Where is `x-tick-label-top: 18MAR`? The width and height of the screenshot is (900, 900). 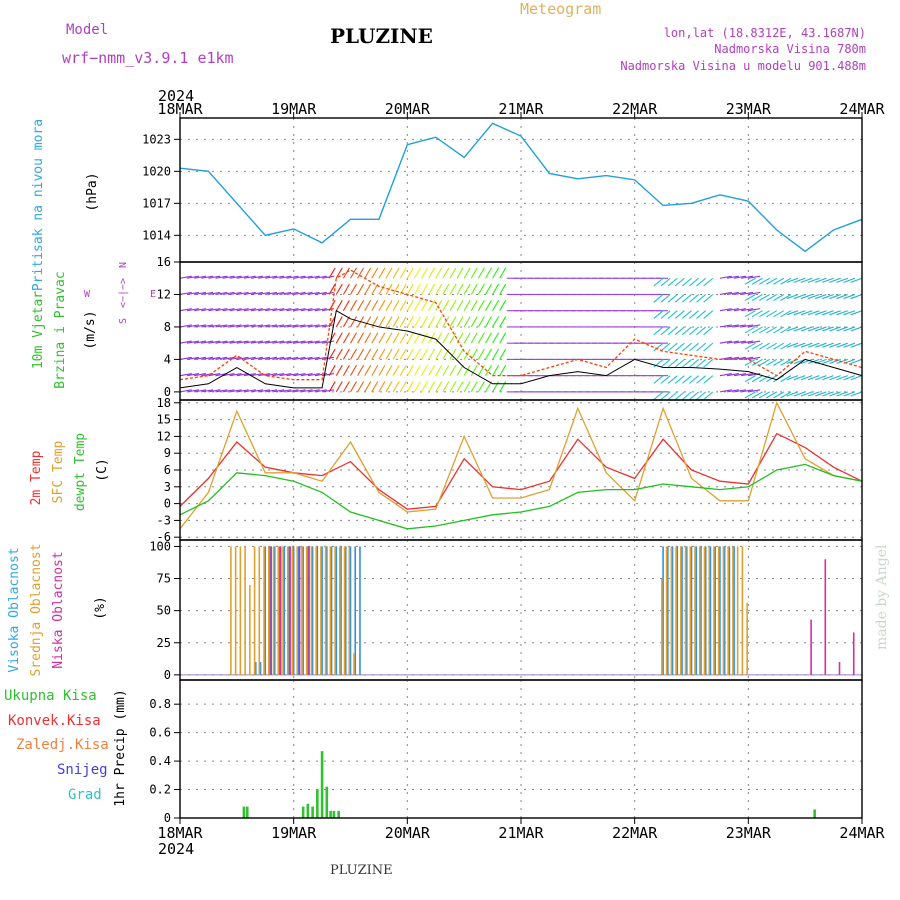
x-tick-label-top: 18MAR is located at coordinates (180, 109).